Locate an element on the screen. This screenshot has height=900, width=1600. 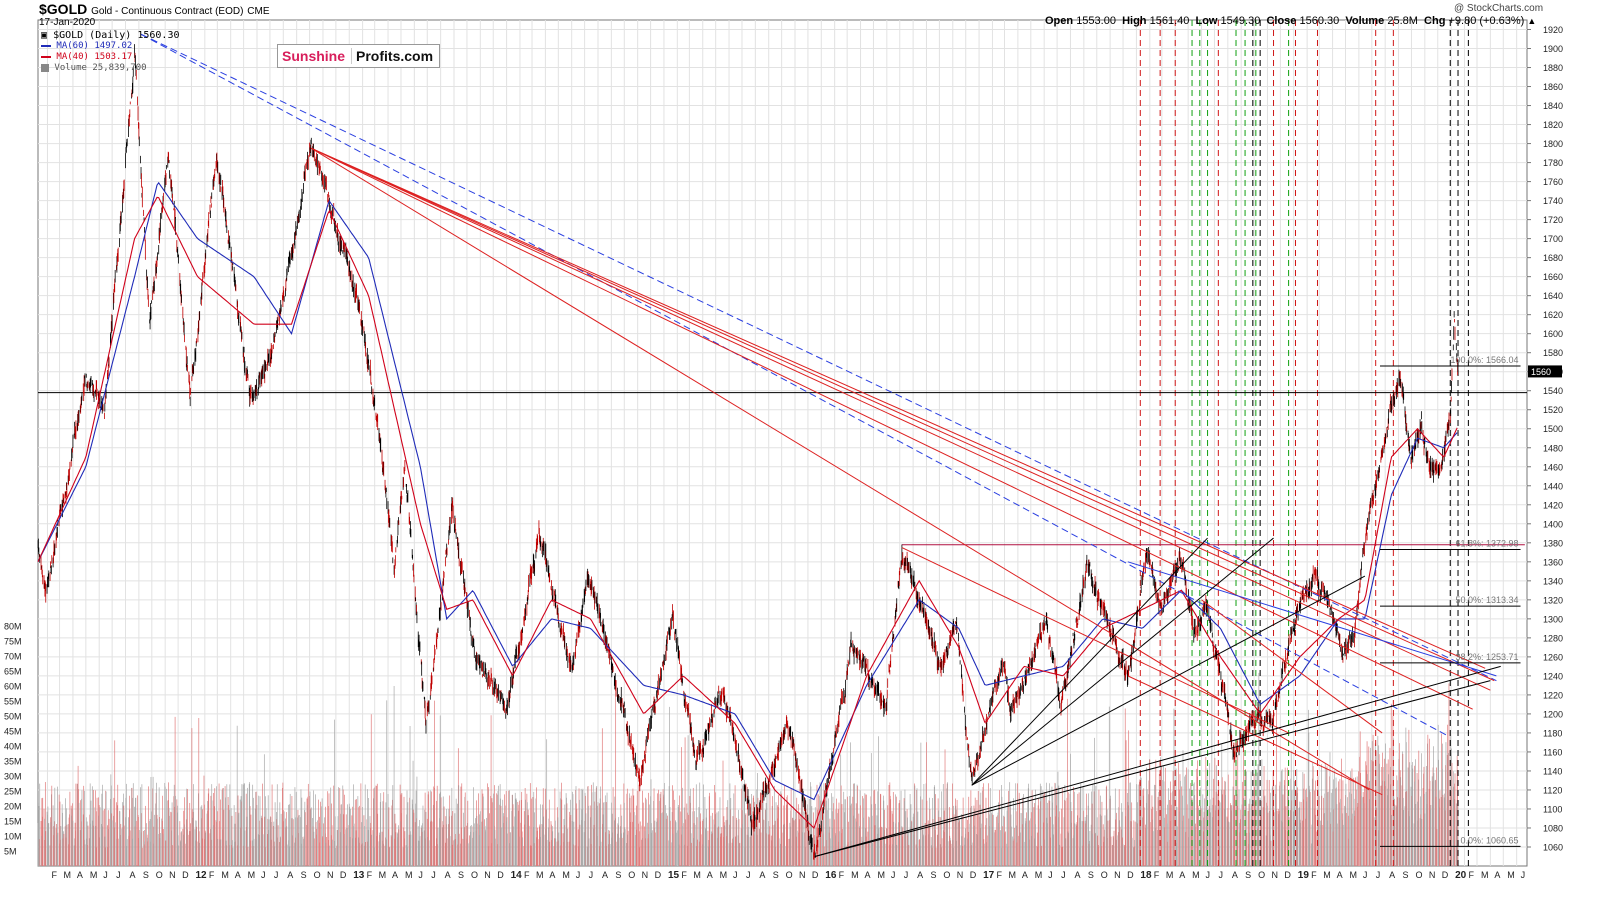
y-tick-label: 1860 is located at coordinates (1553, 87).